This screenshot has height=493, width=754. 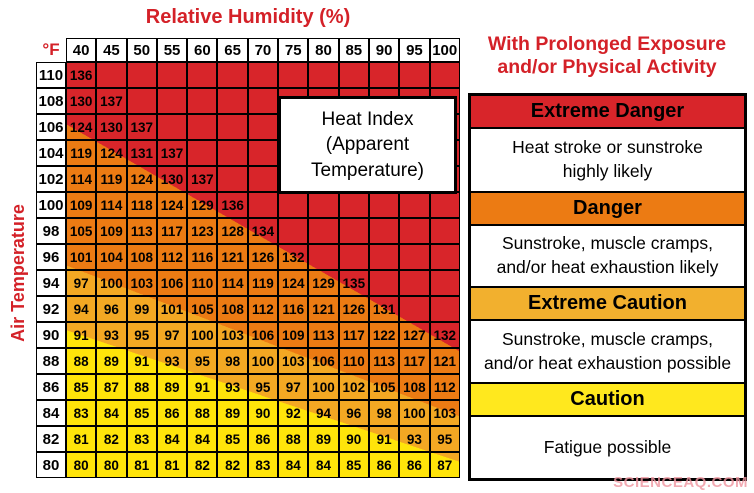 What do you see at coordinates (172, 309) in the screenshot?
I see `heat-index-cell: 101` at bounding box center [172, 309].